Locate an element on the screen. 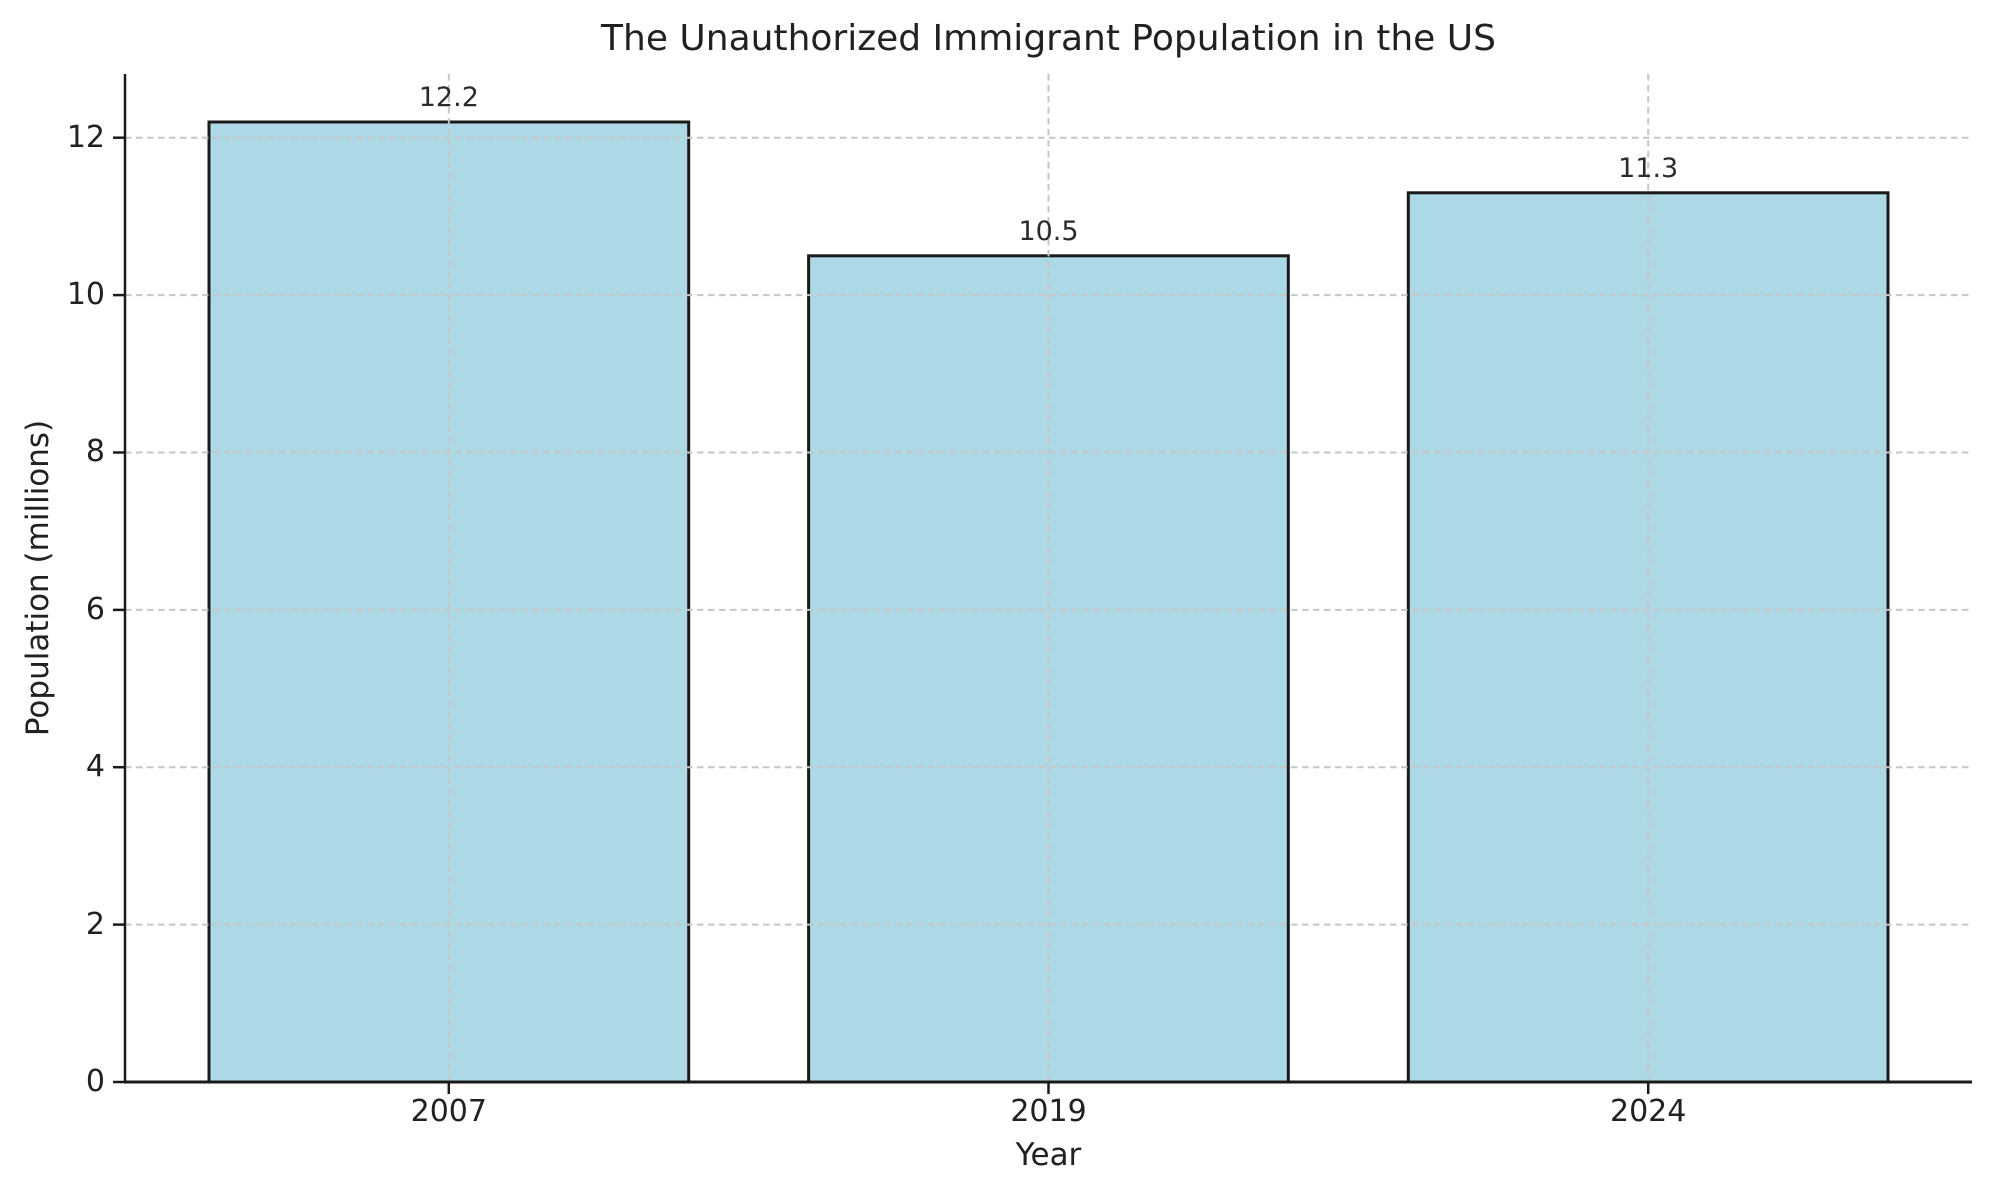 The width and height of the screenshot is (2000, 1200). y-tick-label-6: 6 is located at coordinates (95, 609).